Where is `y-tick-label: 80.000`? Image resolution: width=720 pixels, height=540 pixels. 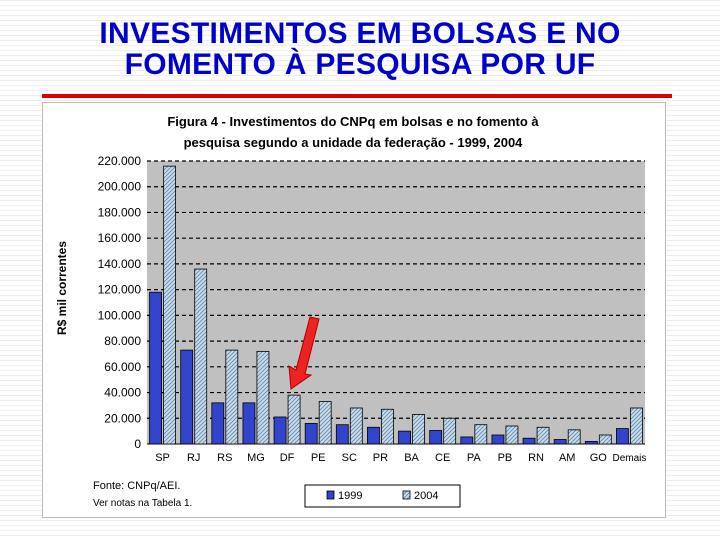
y-tick-label: 80.000 is located at coordinates (122, 341).